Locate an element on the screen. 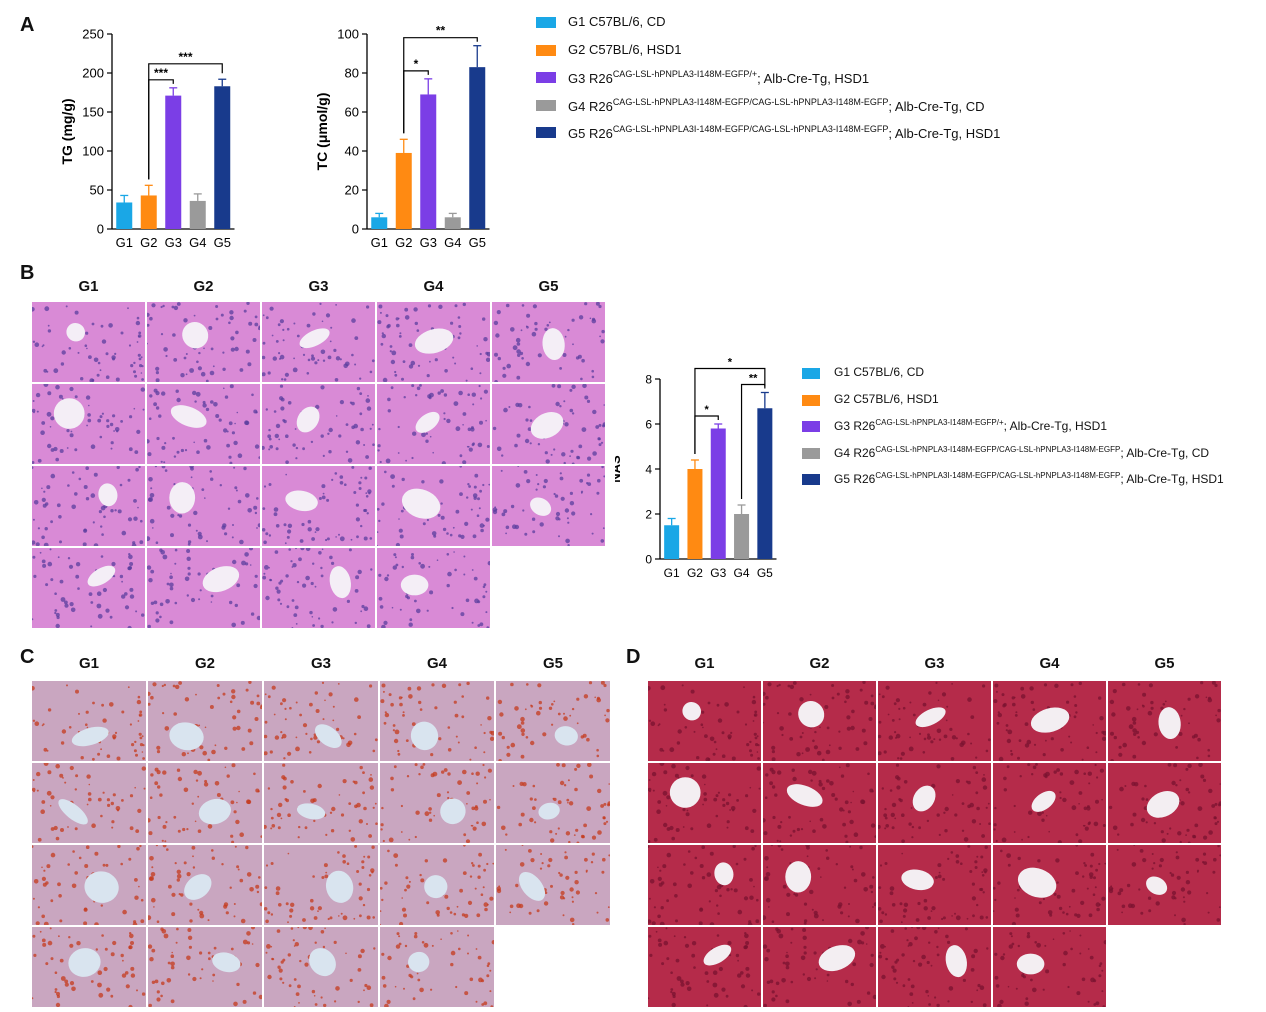 This screenshot has width=1266, height=1012. panel-label-b: B is located at coordinates (27, 273).